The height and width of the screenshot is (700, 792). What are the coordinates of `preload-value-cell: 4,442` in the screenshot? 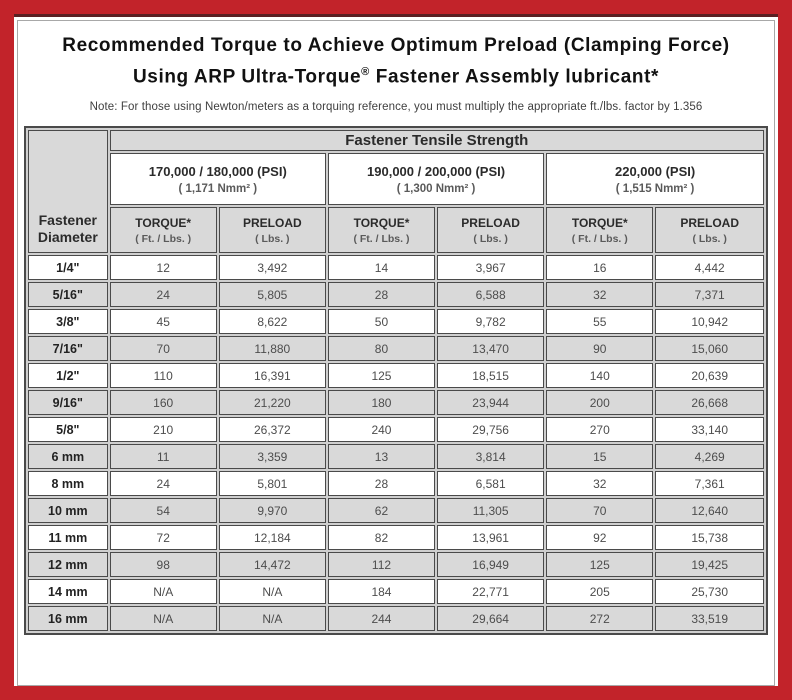 It's located at (709, 268).